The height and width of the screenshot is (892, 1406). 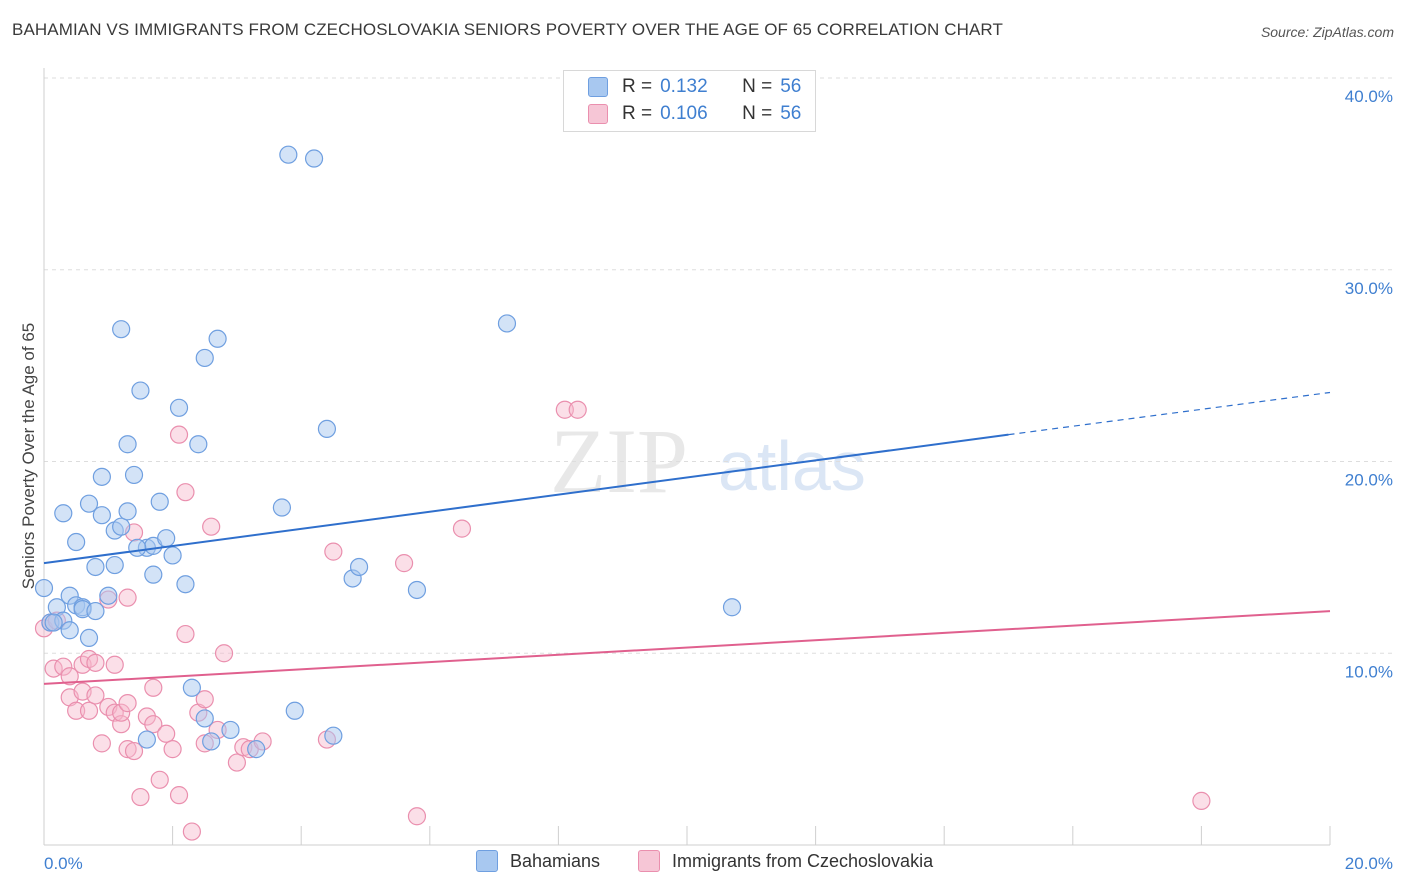 What do you see at coordinates (63, 863) in the screenshot?
I see `x-tick-label-min: 0.0%` at bounding box center [63, 863].